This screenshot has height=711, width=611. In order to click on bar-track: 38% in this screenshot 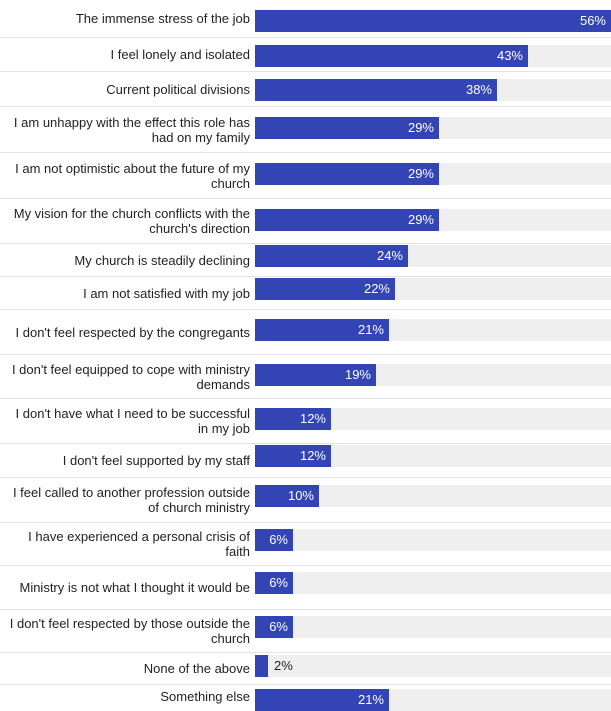, I will do `click(433, 90)`.